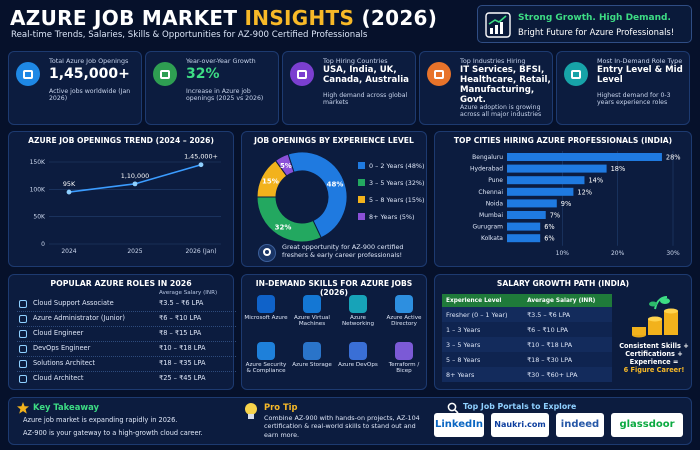 Image resolution: width=700 pixels, height=450 pixels. Describe the element at coordinates (200, 251) in the screenshot. I see `trend-x-tick: 2026 (Jan)` at that location.